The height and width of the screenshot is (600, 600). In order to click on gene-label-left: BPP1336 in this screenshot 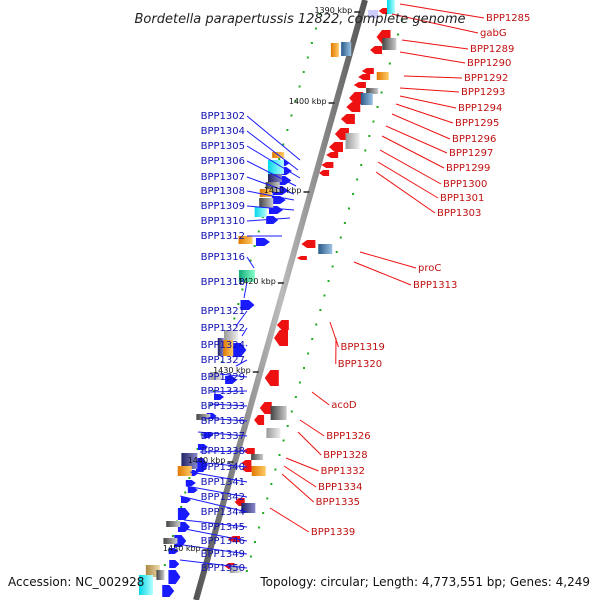, I will do `click(223, 421)`.